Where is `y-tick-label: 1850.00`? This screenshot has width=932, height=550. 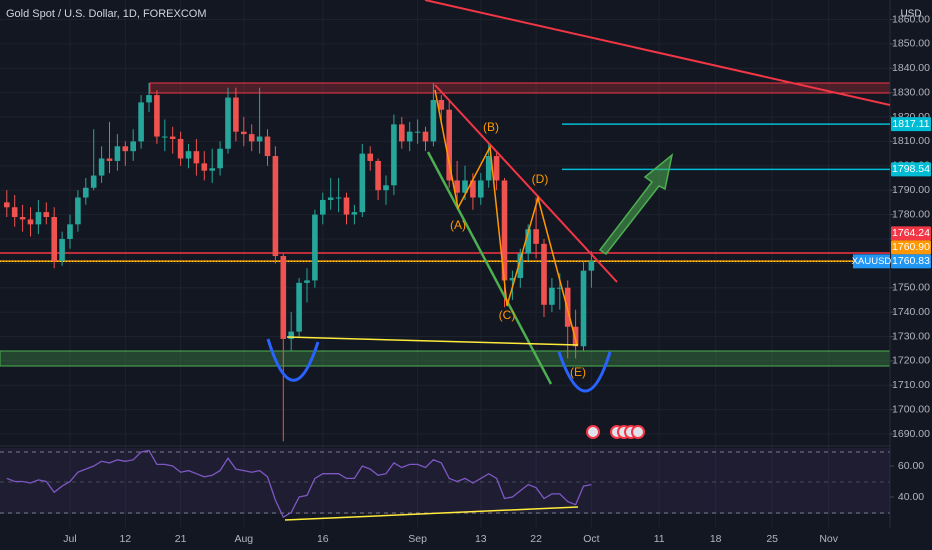 y-tick-label: 1850.00 is located at coordinates (911, 44).